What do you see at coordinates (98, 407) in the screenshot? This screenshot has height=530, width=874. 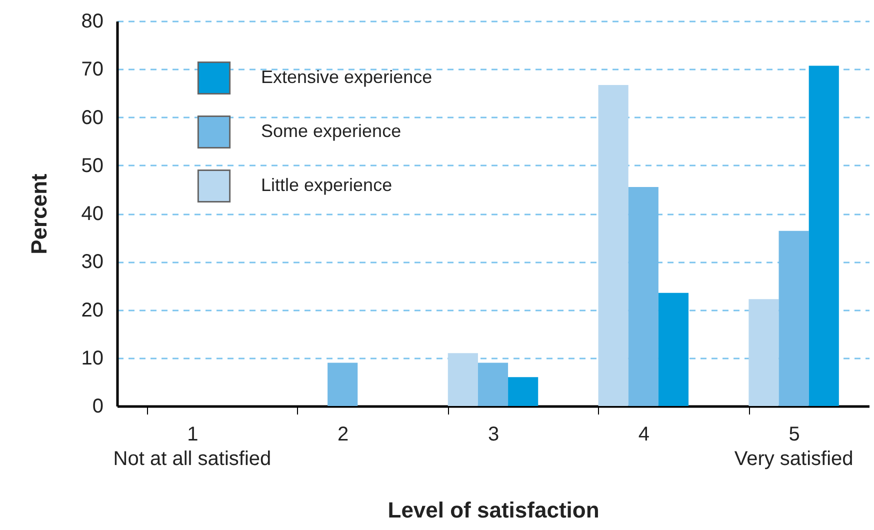 I see `y-tick-label: 0` at bounding box center [98, 407].